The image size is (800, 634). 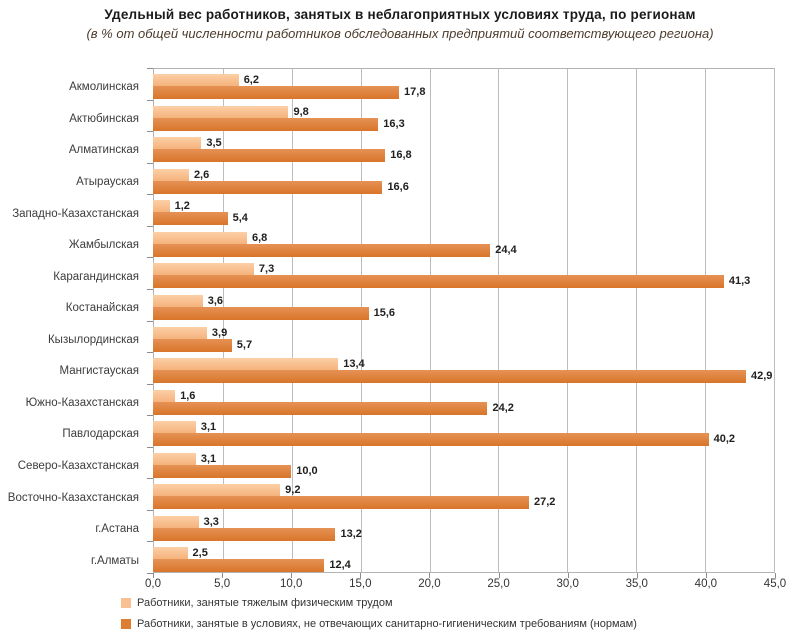 I want to click on x-axis-label: 10,0, so click(x=291, y=584).